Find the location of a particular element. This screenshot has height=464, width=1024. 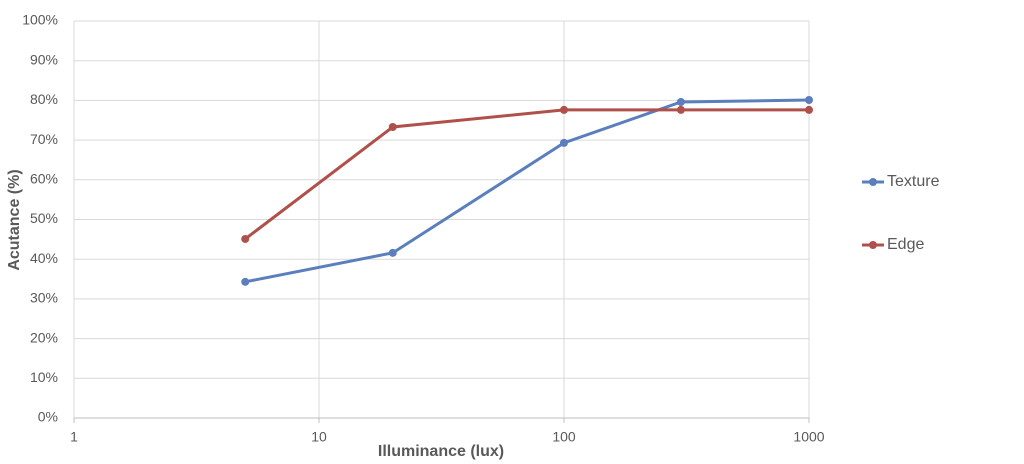

y-tick-label: 80% is located at coordinates (44, 99).